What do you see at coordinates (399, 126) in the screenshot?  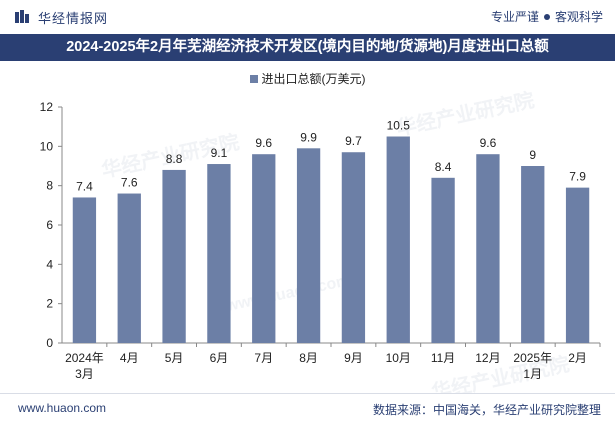 I see `data-label: 10.5` at bounding box center [399, 126].